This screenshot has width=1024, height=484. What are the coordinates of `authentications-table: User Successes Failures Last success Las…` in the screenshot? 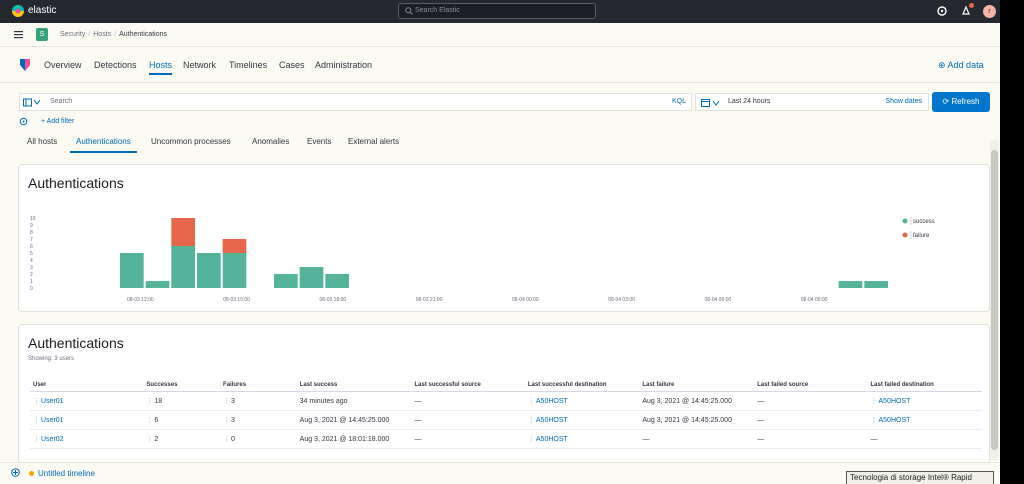 It's located at (506, 414).